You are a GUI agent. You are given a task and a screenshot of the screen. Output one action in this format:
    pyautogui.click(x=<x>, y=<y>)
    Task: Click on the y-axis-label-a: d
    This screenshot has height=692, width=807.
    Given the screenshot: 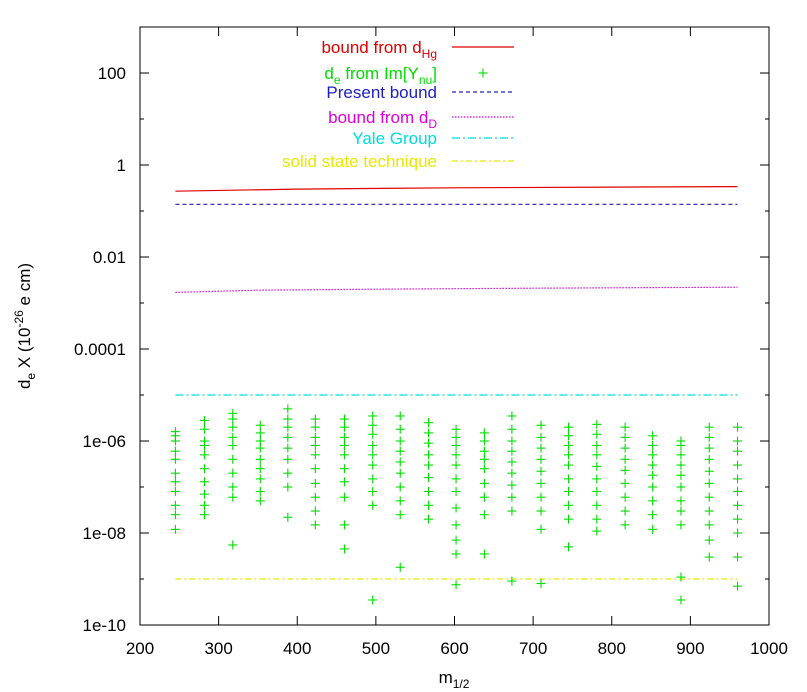 What is the action you would take?
    pyautogui.click(x=24, y=384)
    